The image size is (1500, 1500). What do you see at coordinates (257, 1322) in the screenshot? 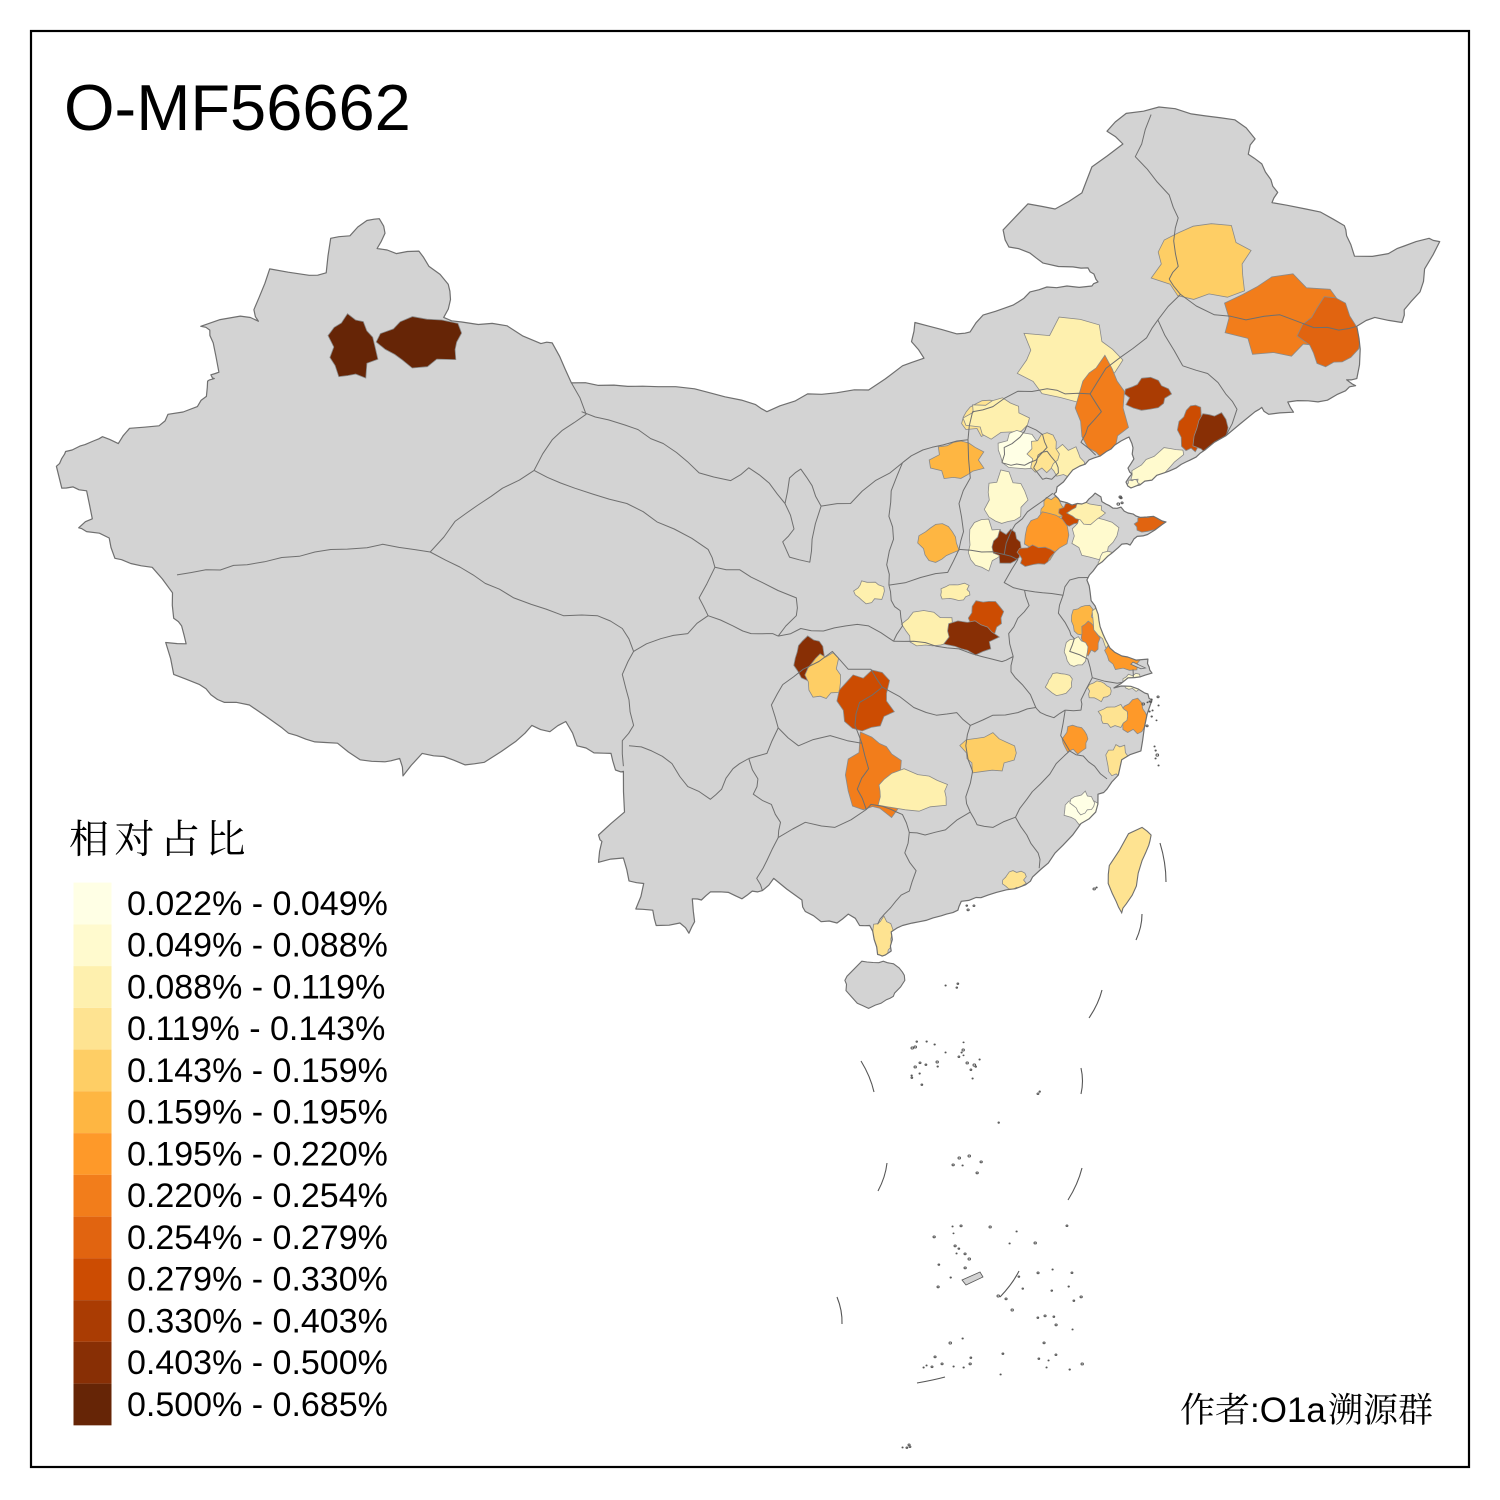
I see `svg-text: 0.330% - 0.403%` at bounding box center [257, 1322].